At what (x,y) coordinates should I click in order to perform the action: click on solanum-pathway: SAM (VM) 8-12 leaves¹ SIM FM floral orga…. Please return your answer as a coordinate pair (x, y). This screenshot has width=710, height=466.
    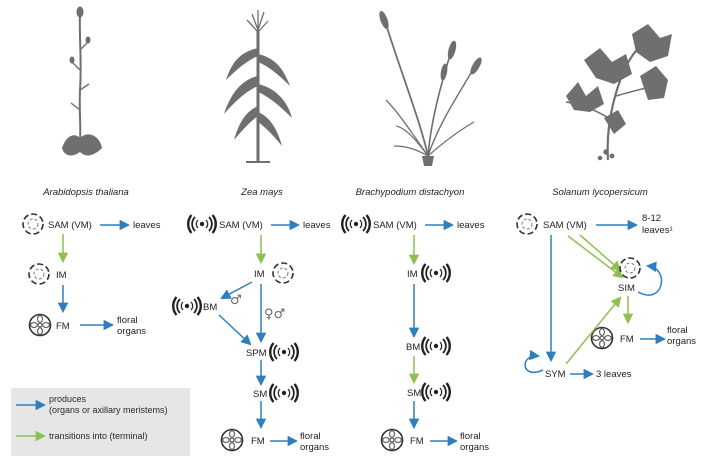
    Looking at the image, I should click on (606, 296).